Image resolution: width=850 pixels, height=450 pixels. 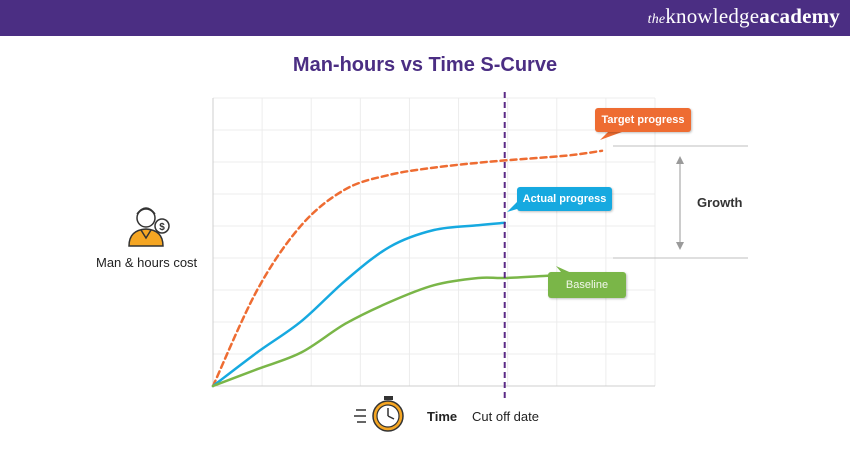 I want to click on chart-title: Man-hours vs Time S-Curve, so click(x=425, y=65).